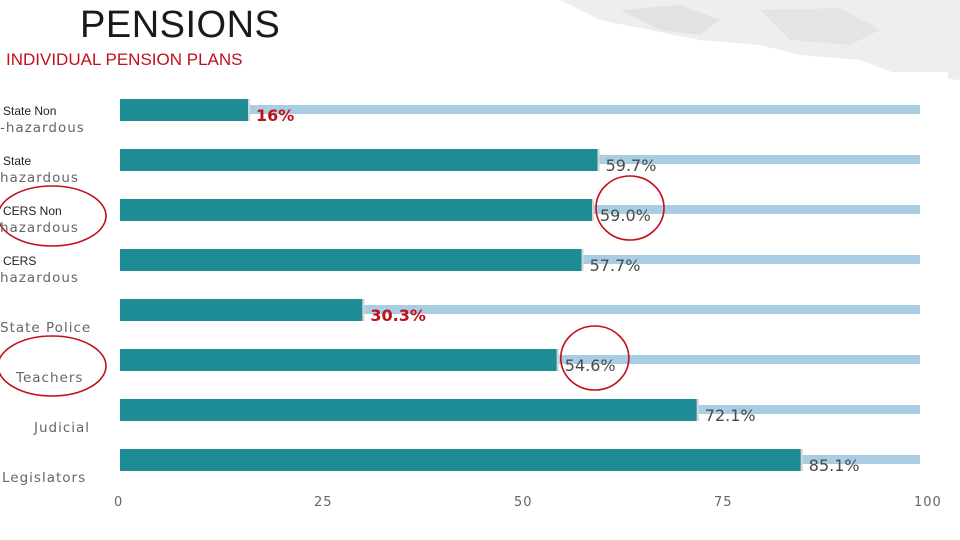  Describe the element at coordinates (615, 265) in the screenshot. I see `data-label: 57.7%` at that location.